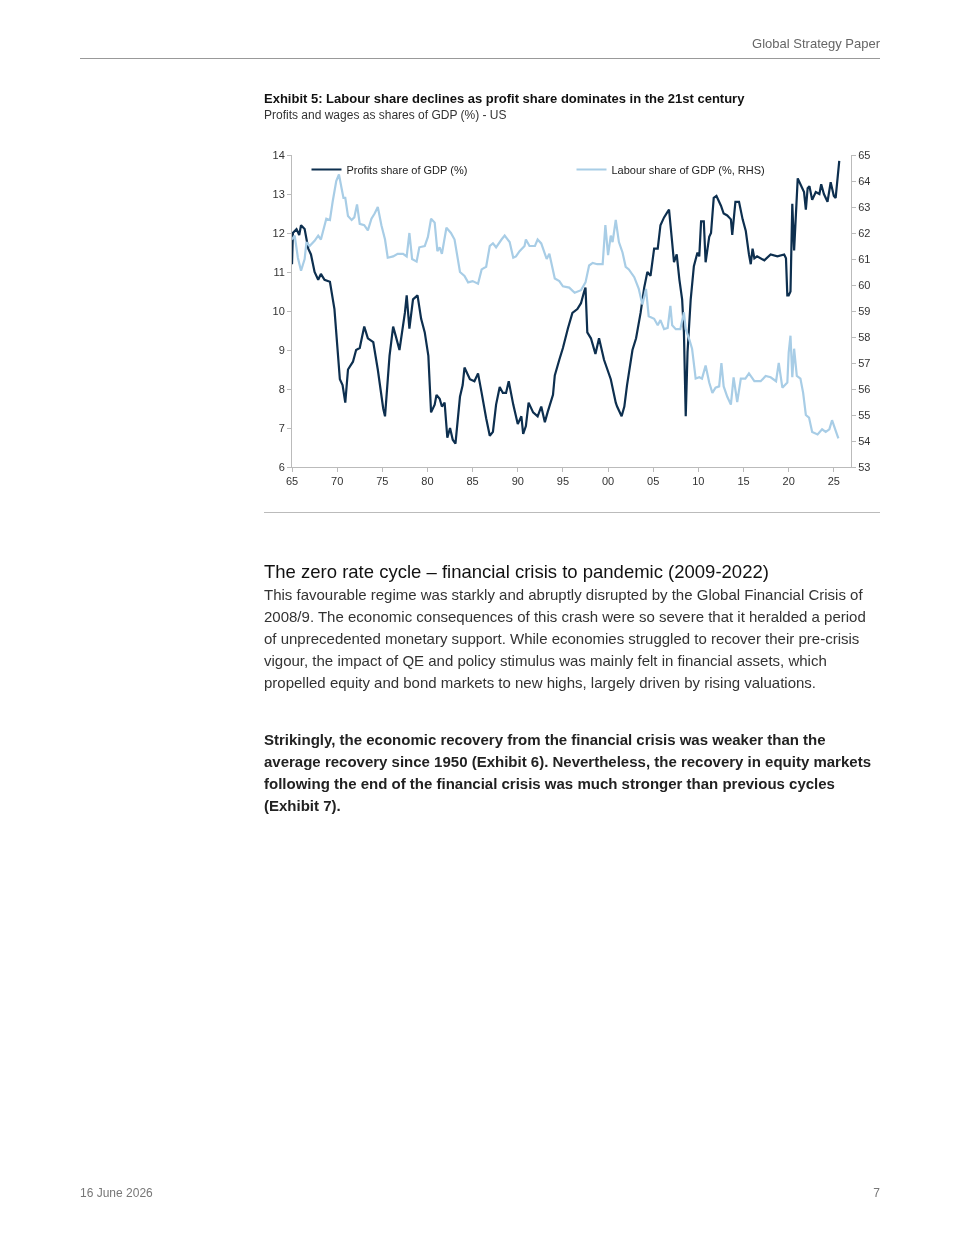  Describe the element at coordinates (864, 362) in the screenshot. I see `y2-tick-label: 57` at that location.